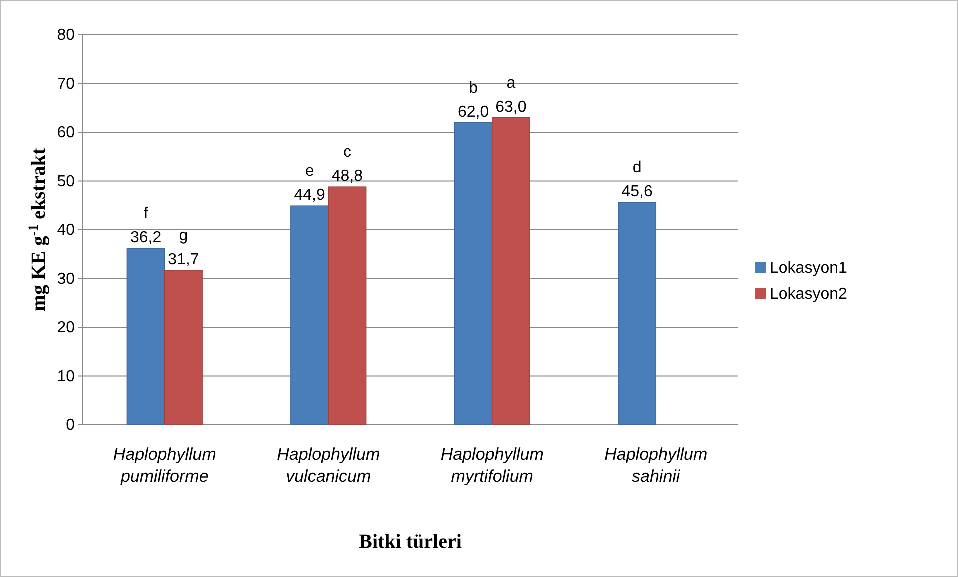 This screenshot has height=577, width=958. What do you see at coordinates (474, 112) in the screenshot?
I see `data-label: 62,0` at bounding box center [474, 112].